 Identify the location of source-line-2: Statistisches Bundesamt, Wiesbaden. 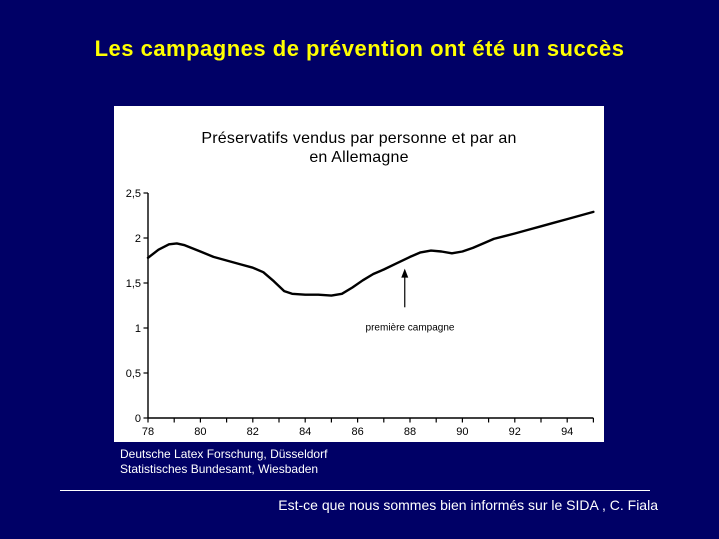
(219, 469).